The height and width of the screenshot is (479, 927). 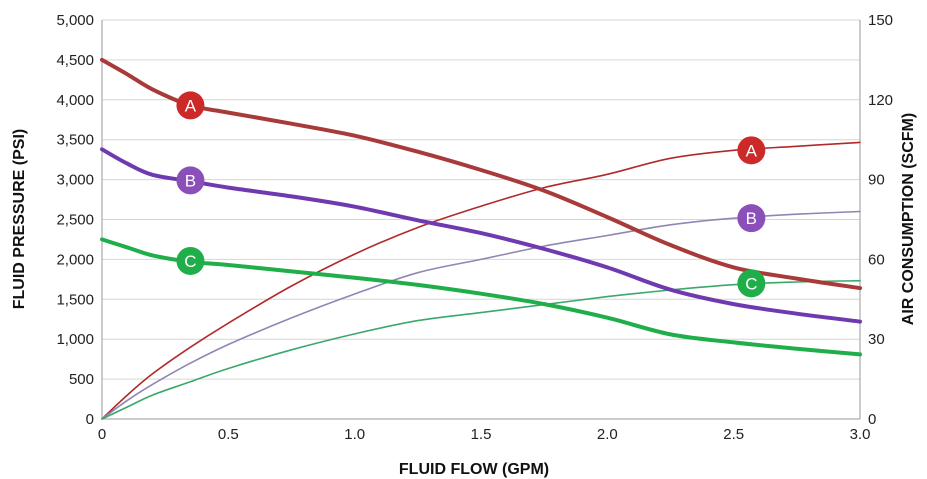 What do you see at coordinates (75, 140) in the screenshot?
I see `y-tick-label: 3,500` at bounding box center [75, 140].